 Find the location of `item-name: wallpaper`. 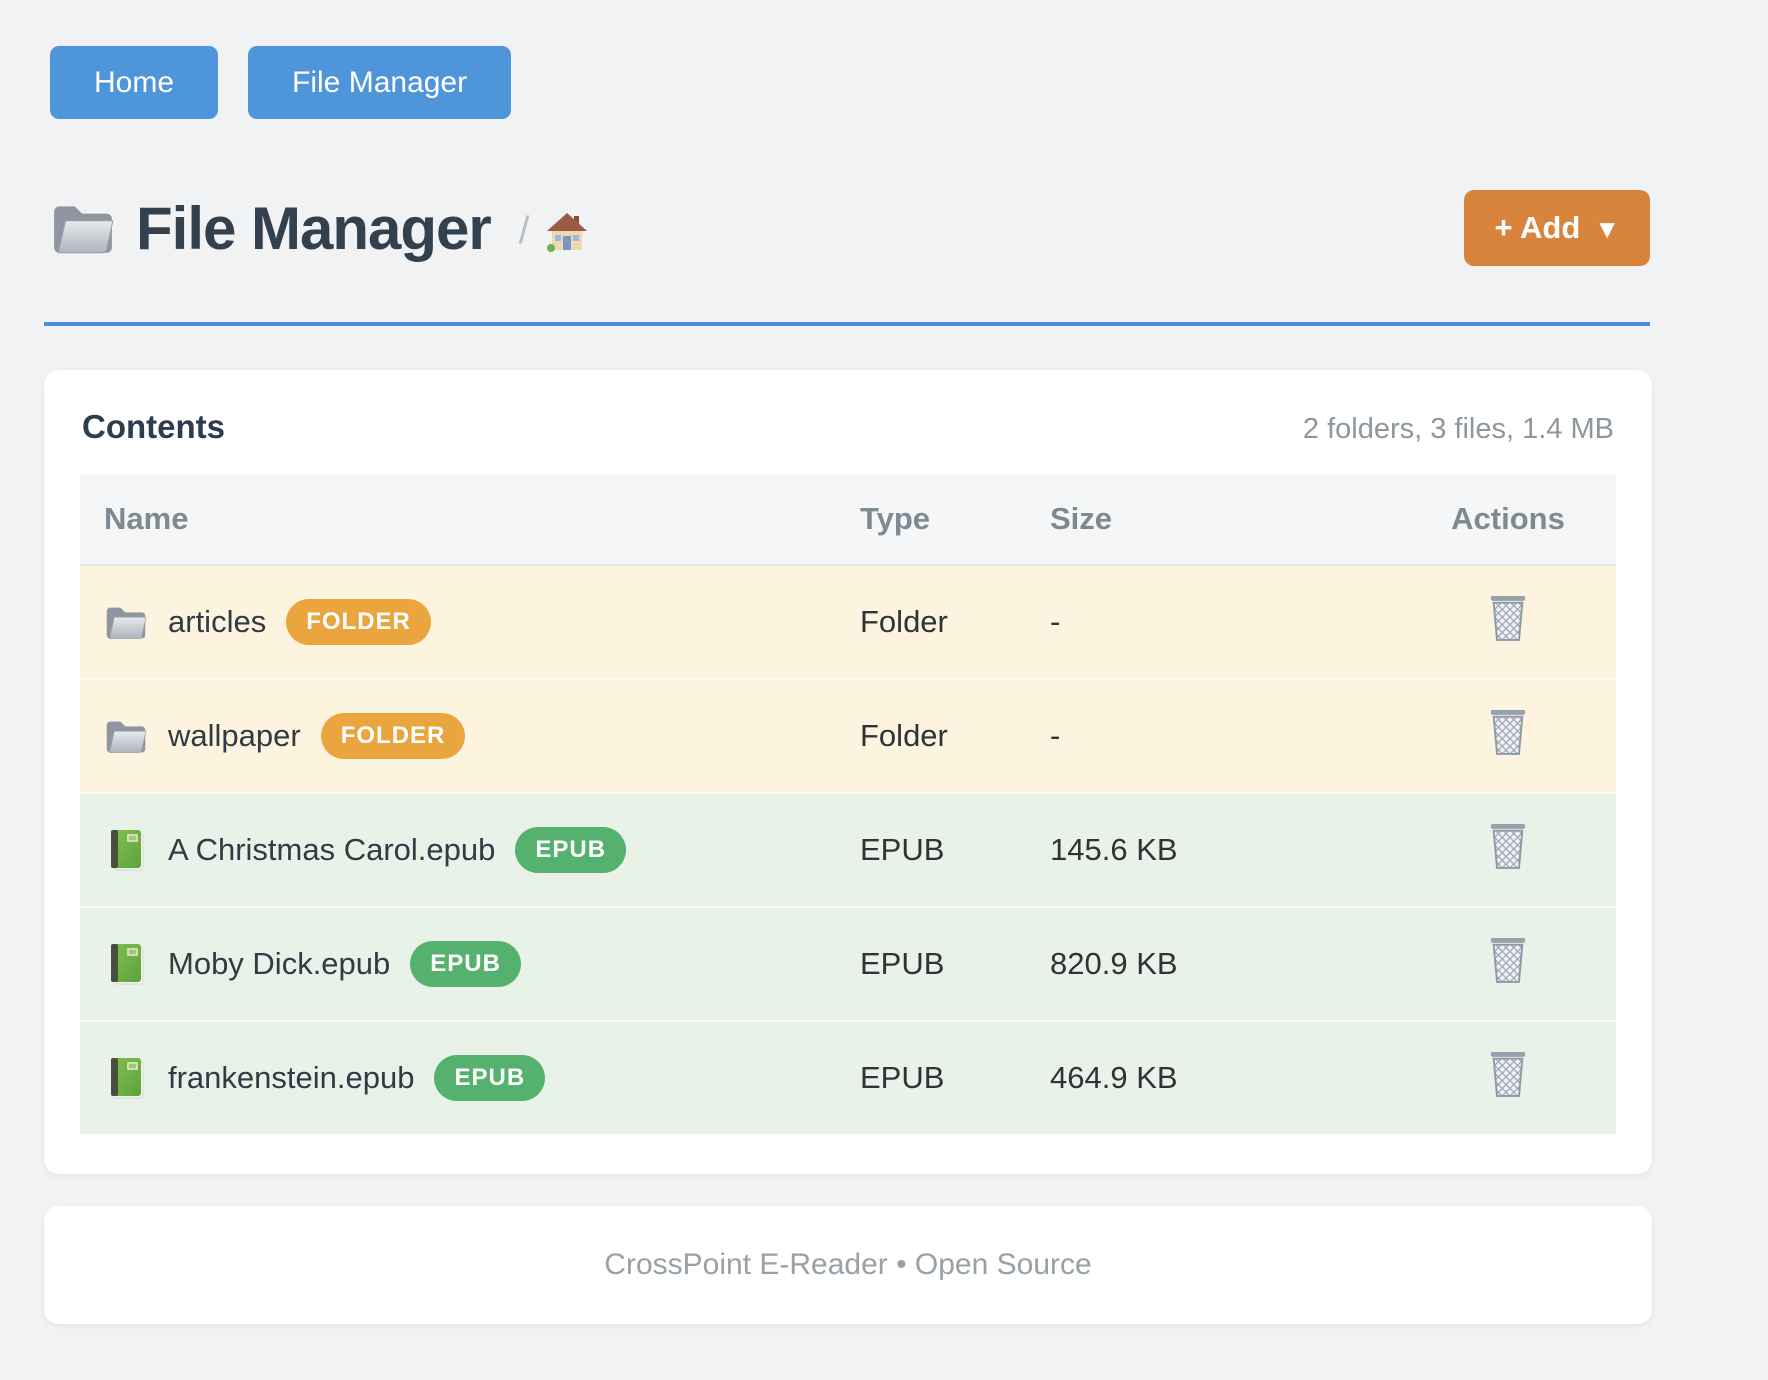

item-name: wallpaper is located at coordinates (234, 735).